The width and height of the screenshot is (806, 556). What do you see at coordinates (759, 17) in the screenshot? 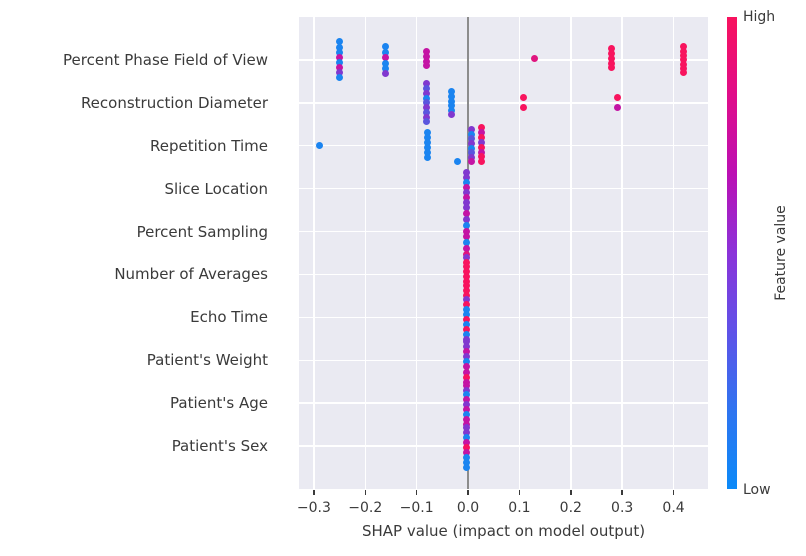
I see `colorbar-high-label: High` at bounding box center [759, 17].